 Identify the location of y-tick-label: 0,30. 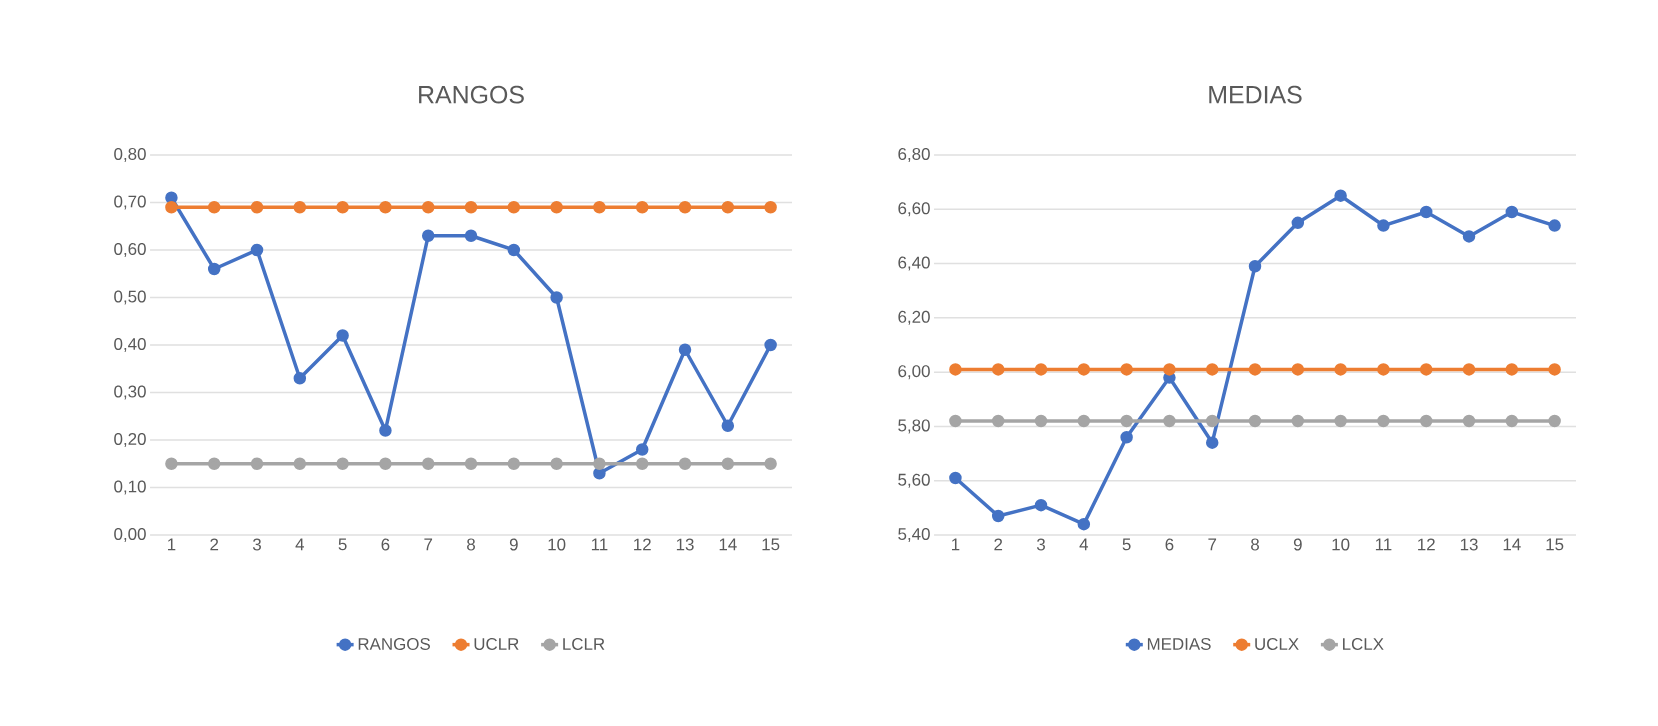
(130, 392).